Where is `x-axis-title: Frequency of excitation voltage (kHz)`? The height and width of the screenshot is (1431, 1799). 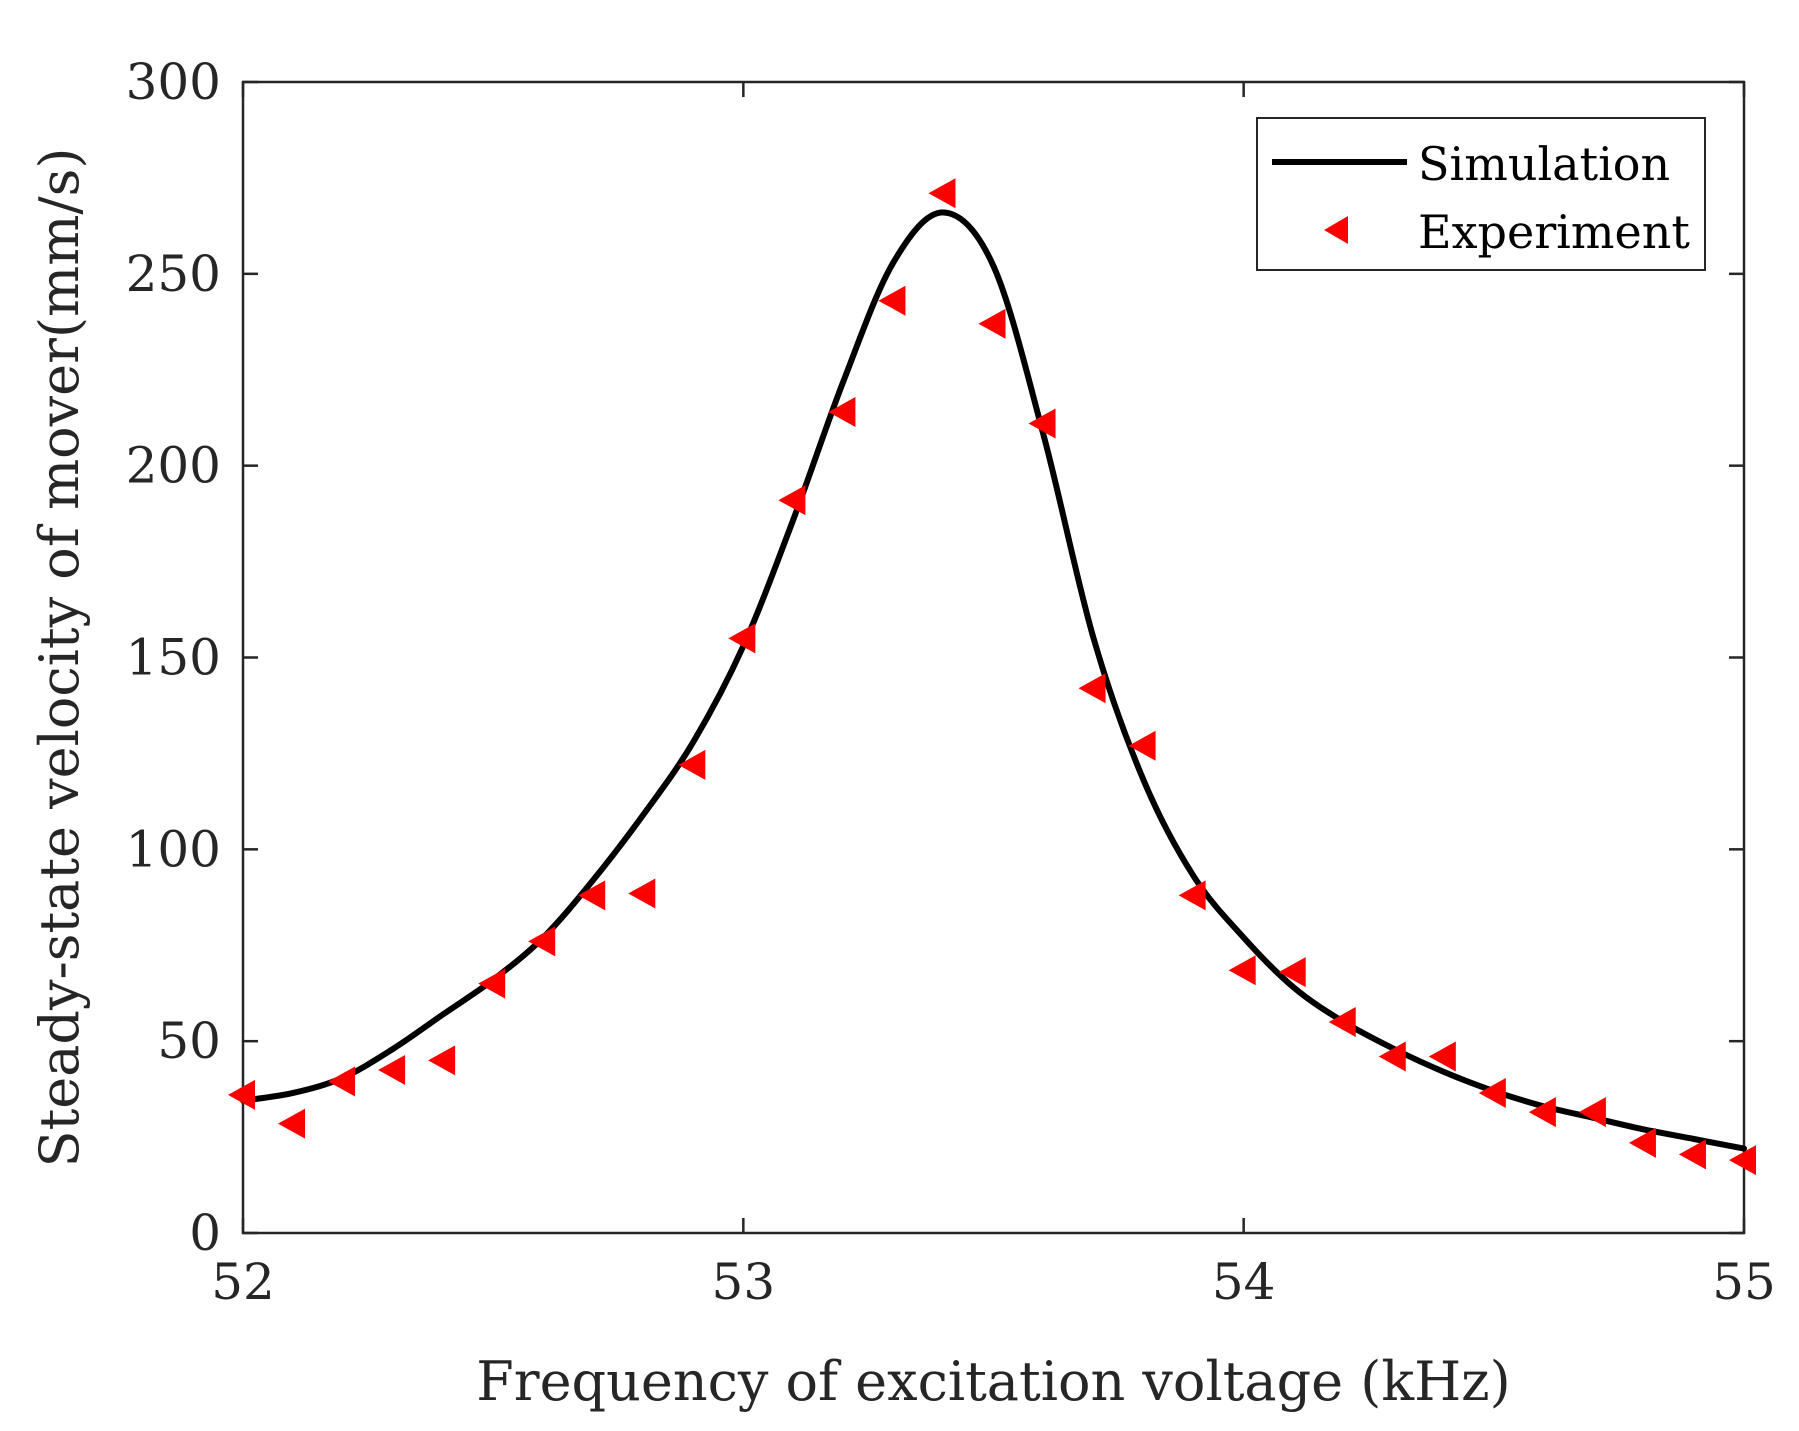 x-axis-title: Frequency of excitation voltage (kHz) is located at coordinates (993, 1381).